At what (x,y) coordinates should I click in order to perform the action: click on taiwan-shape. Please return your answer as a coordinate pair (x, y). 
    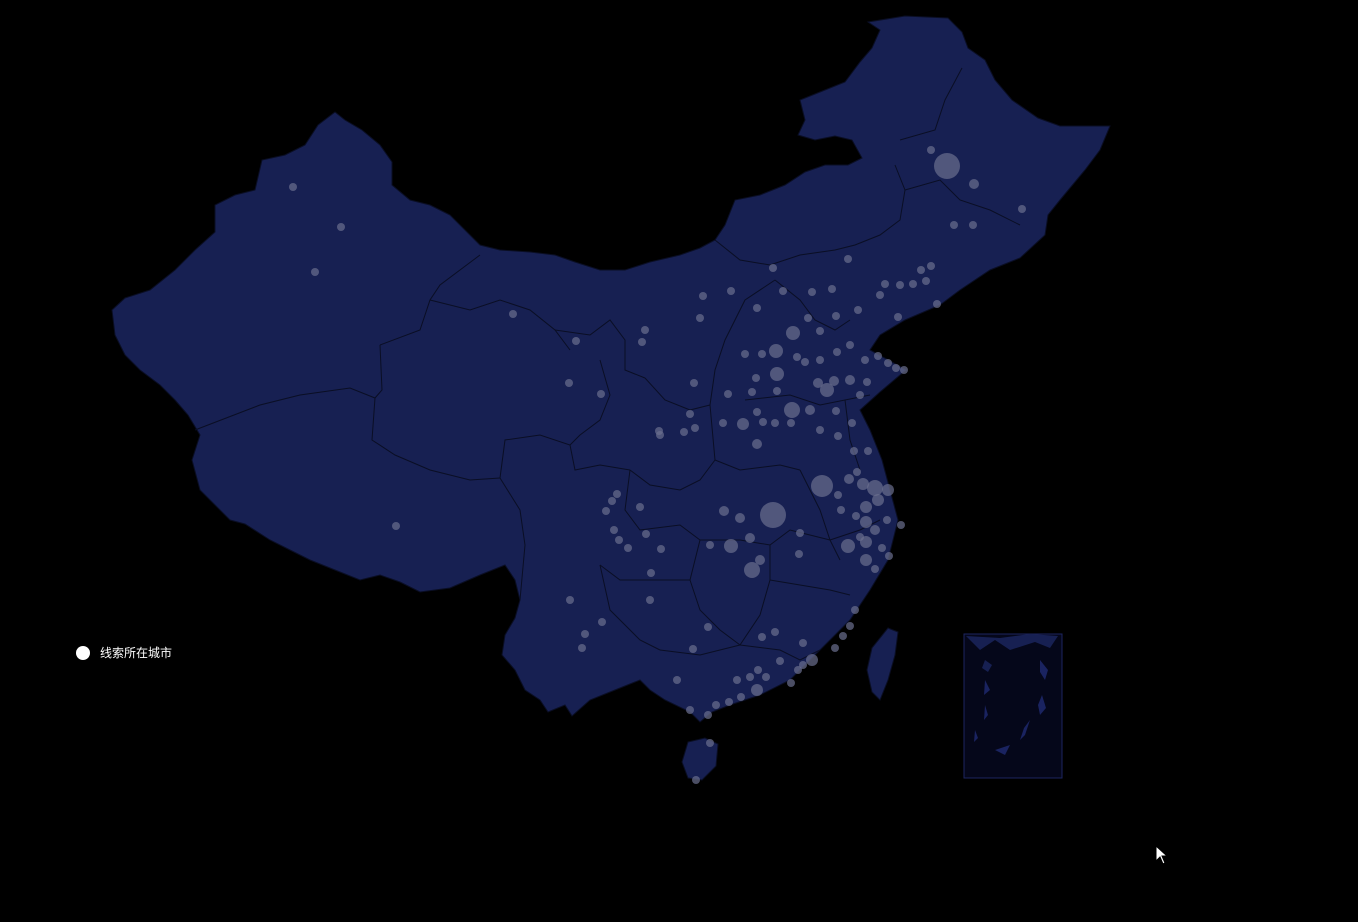
    Looking at the image, I should click on (882, 664).